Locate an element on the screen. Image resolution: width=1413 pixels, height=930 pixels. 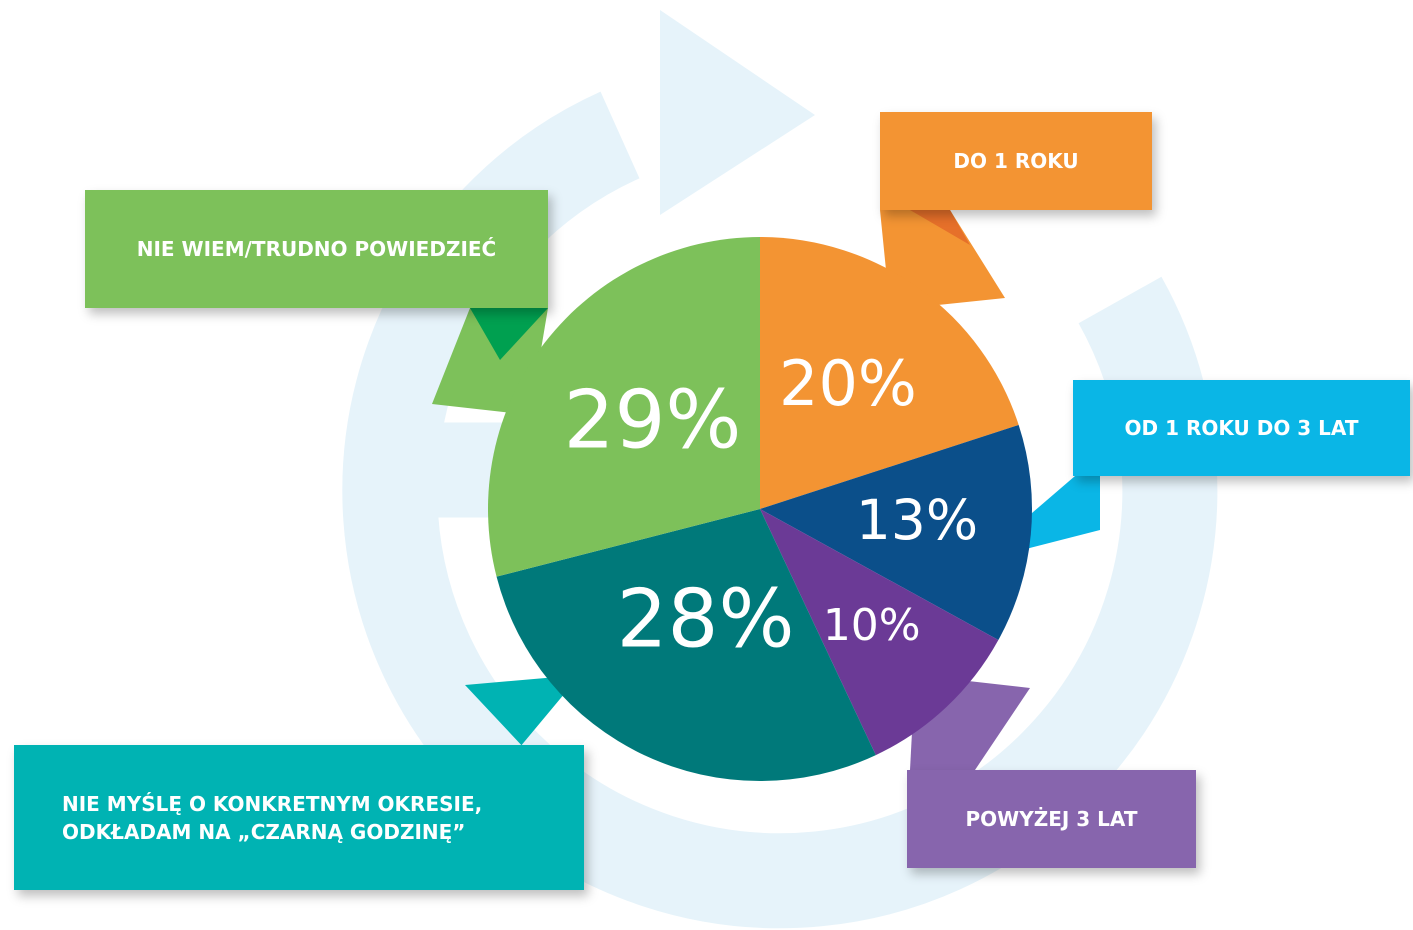
data-label: 10% is located at coordinates (872, 625).